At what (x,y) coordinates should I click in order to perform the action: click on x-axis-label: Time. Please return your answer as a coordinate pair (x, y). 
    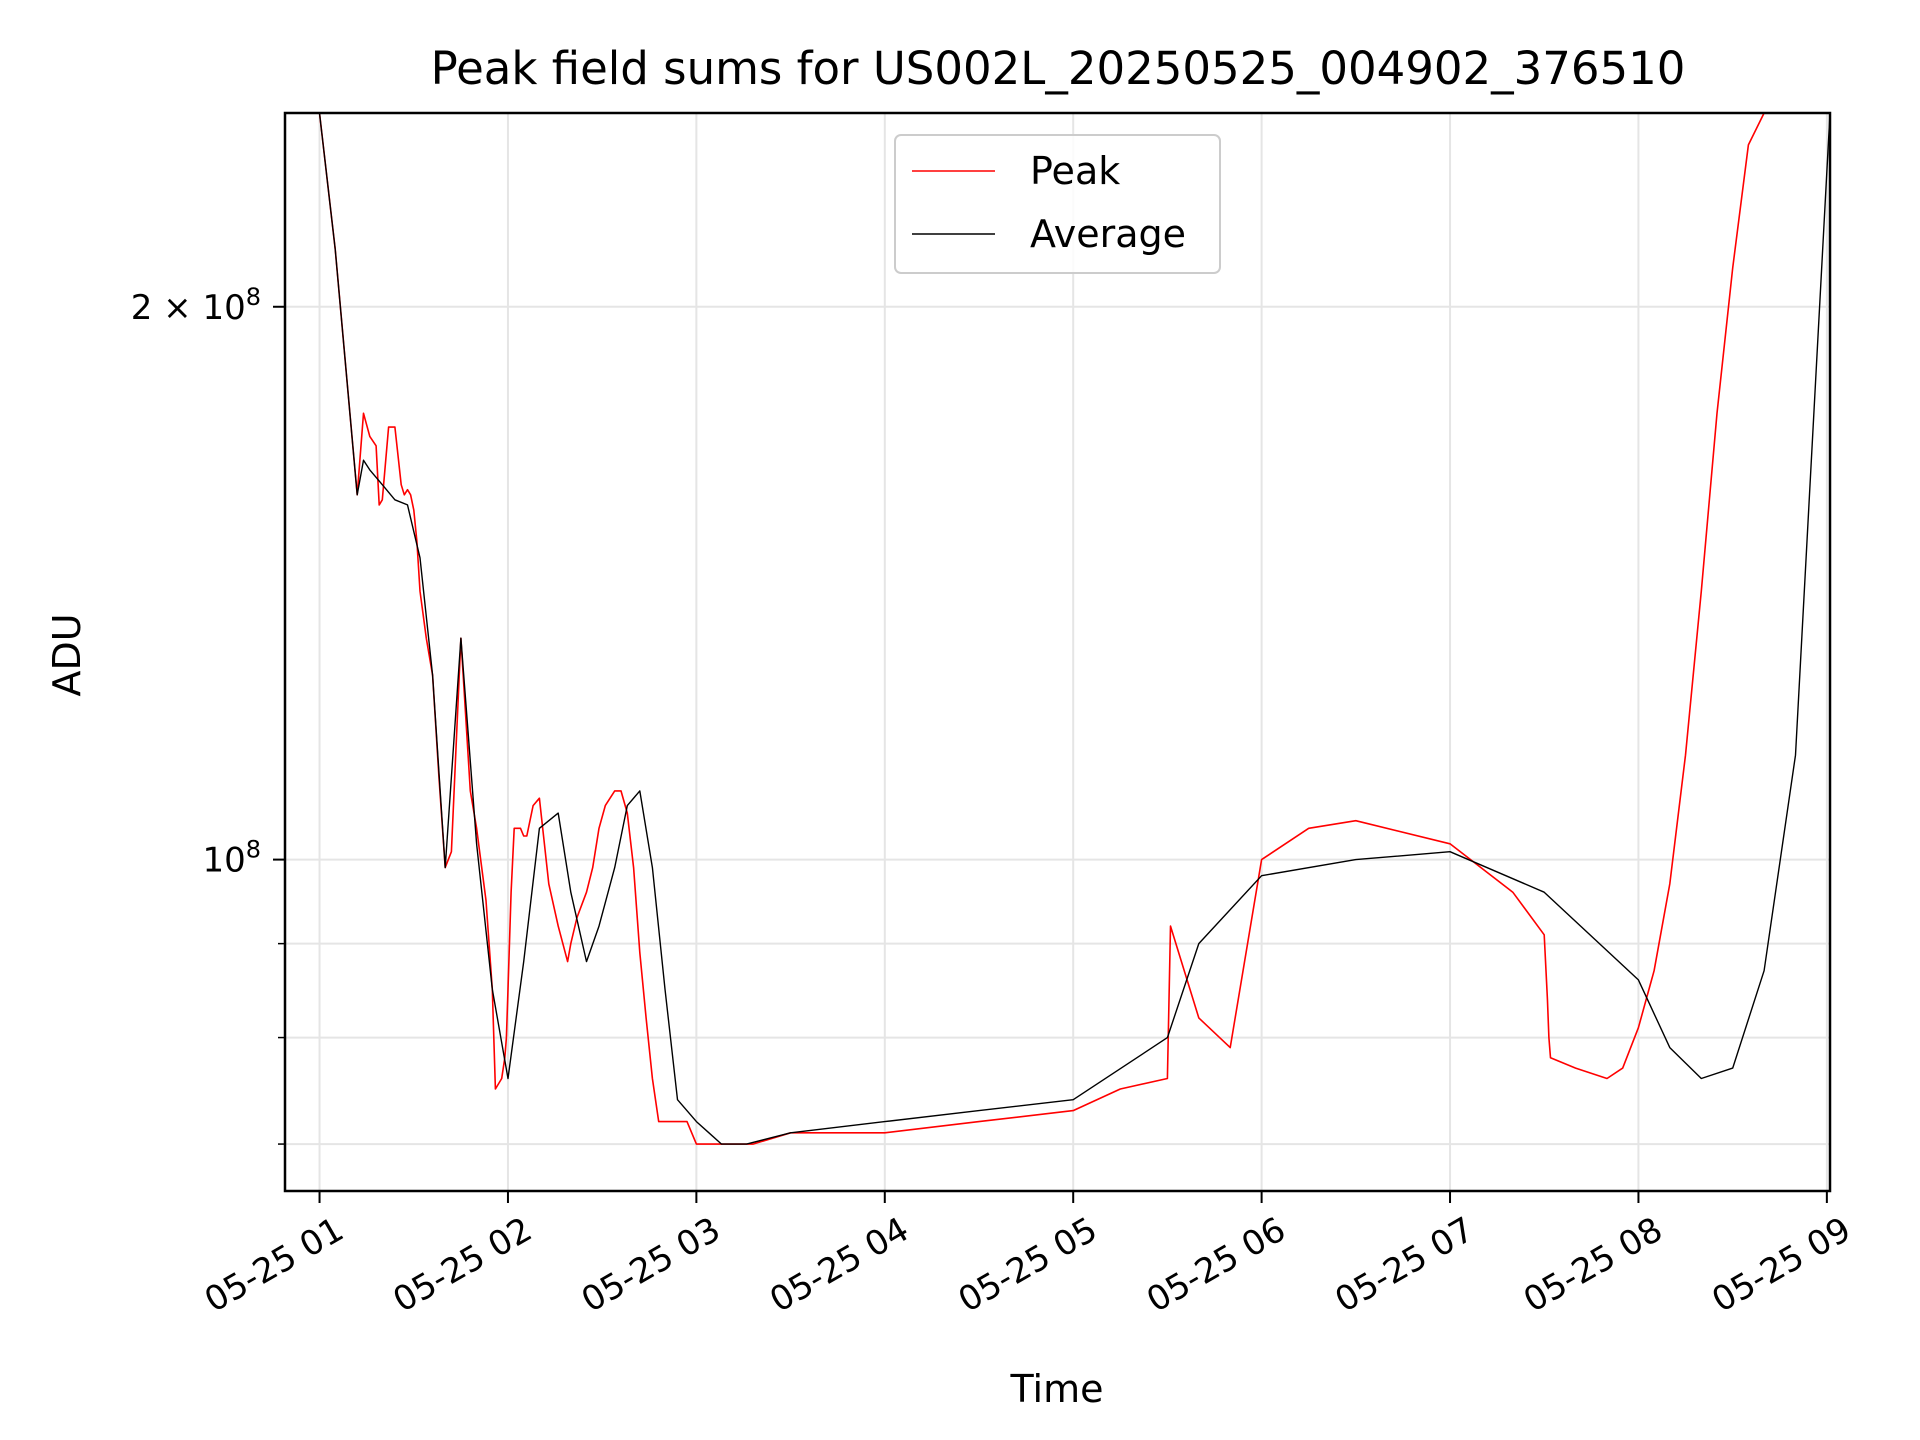
    Looking at the image, I should click on (1057, 1389).